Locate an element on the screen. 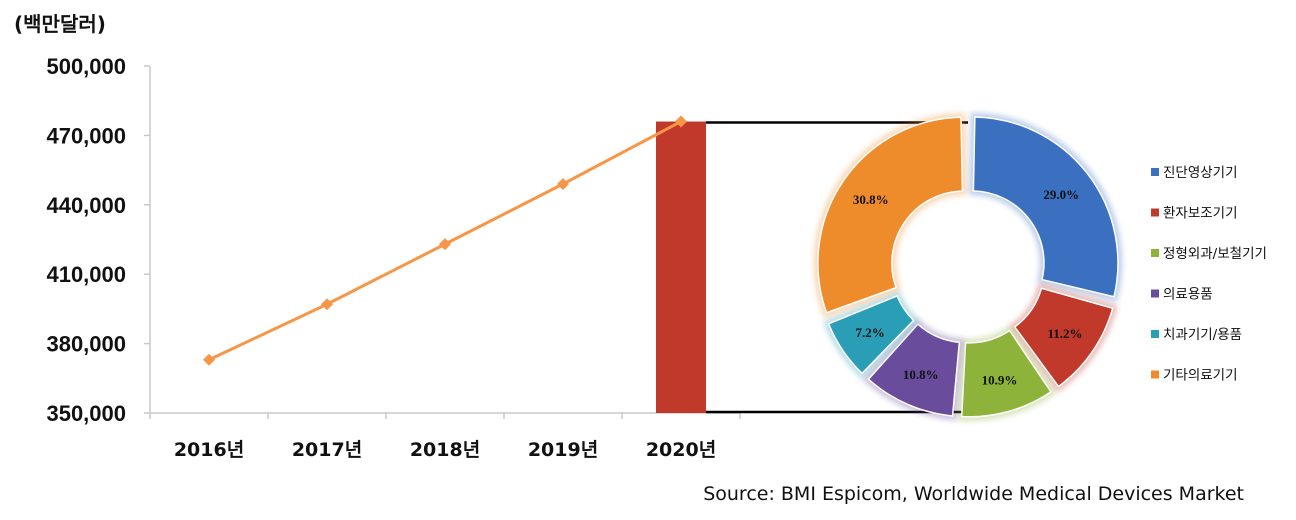 The image size is (1296, 520). x-axis: 2016년 2017년 2018년 2019년 2020년 is located at coordinates (445, 436).